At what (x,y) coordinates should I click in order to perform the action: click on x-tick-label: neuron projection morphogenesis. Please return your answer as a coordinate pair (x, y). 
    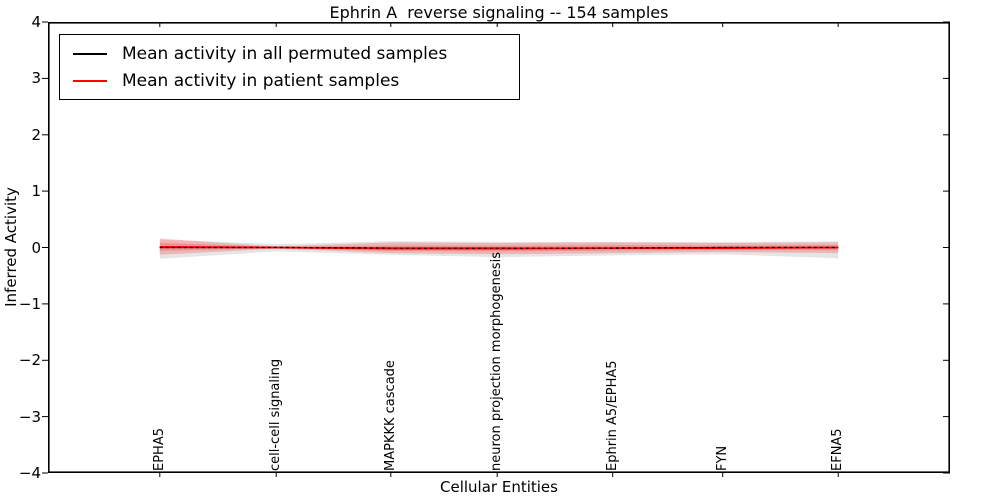
    Looking at the image, I should click on (497, 361).